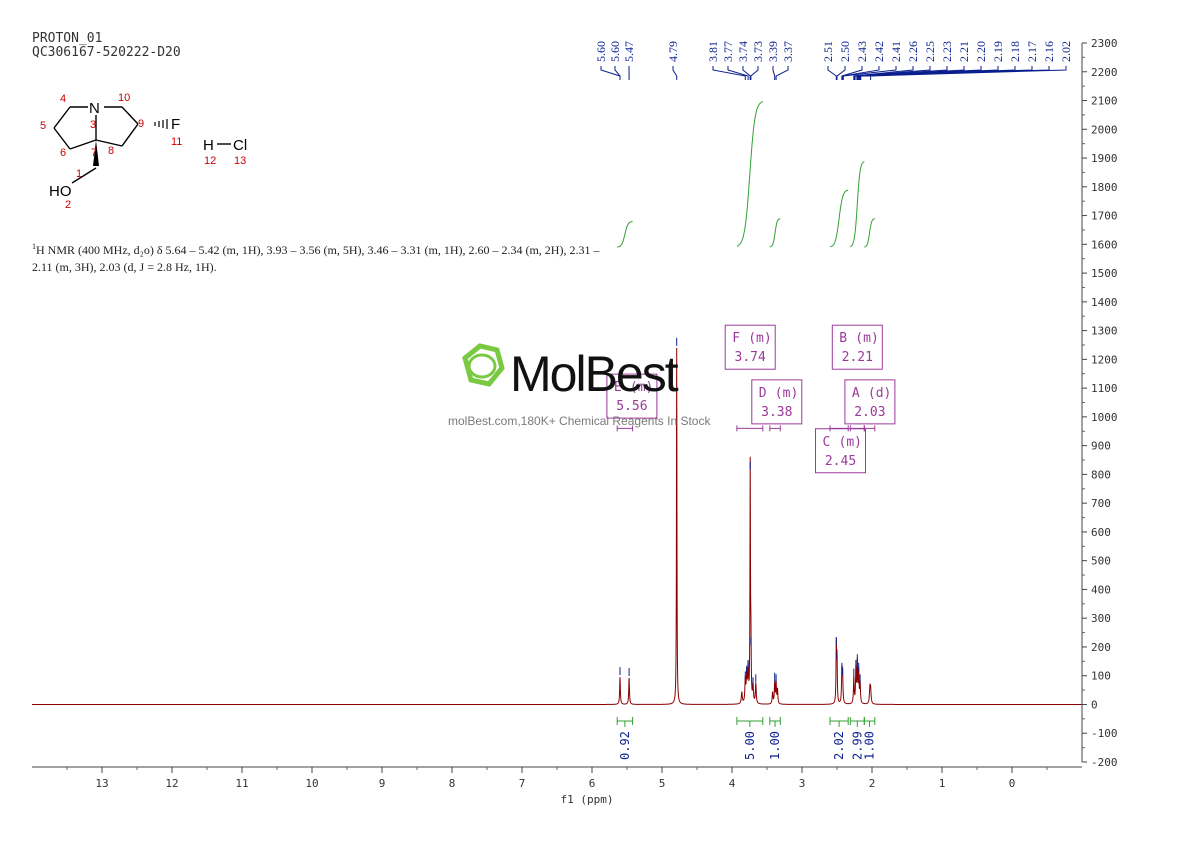  I want to click on x-tick-label: 10, so click(311, 783).